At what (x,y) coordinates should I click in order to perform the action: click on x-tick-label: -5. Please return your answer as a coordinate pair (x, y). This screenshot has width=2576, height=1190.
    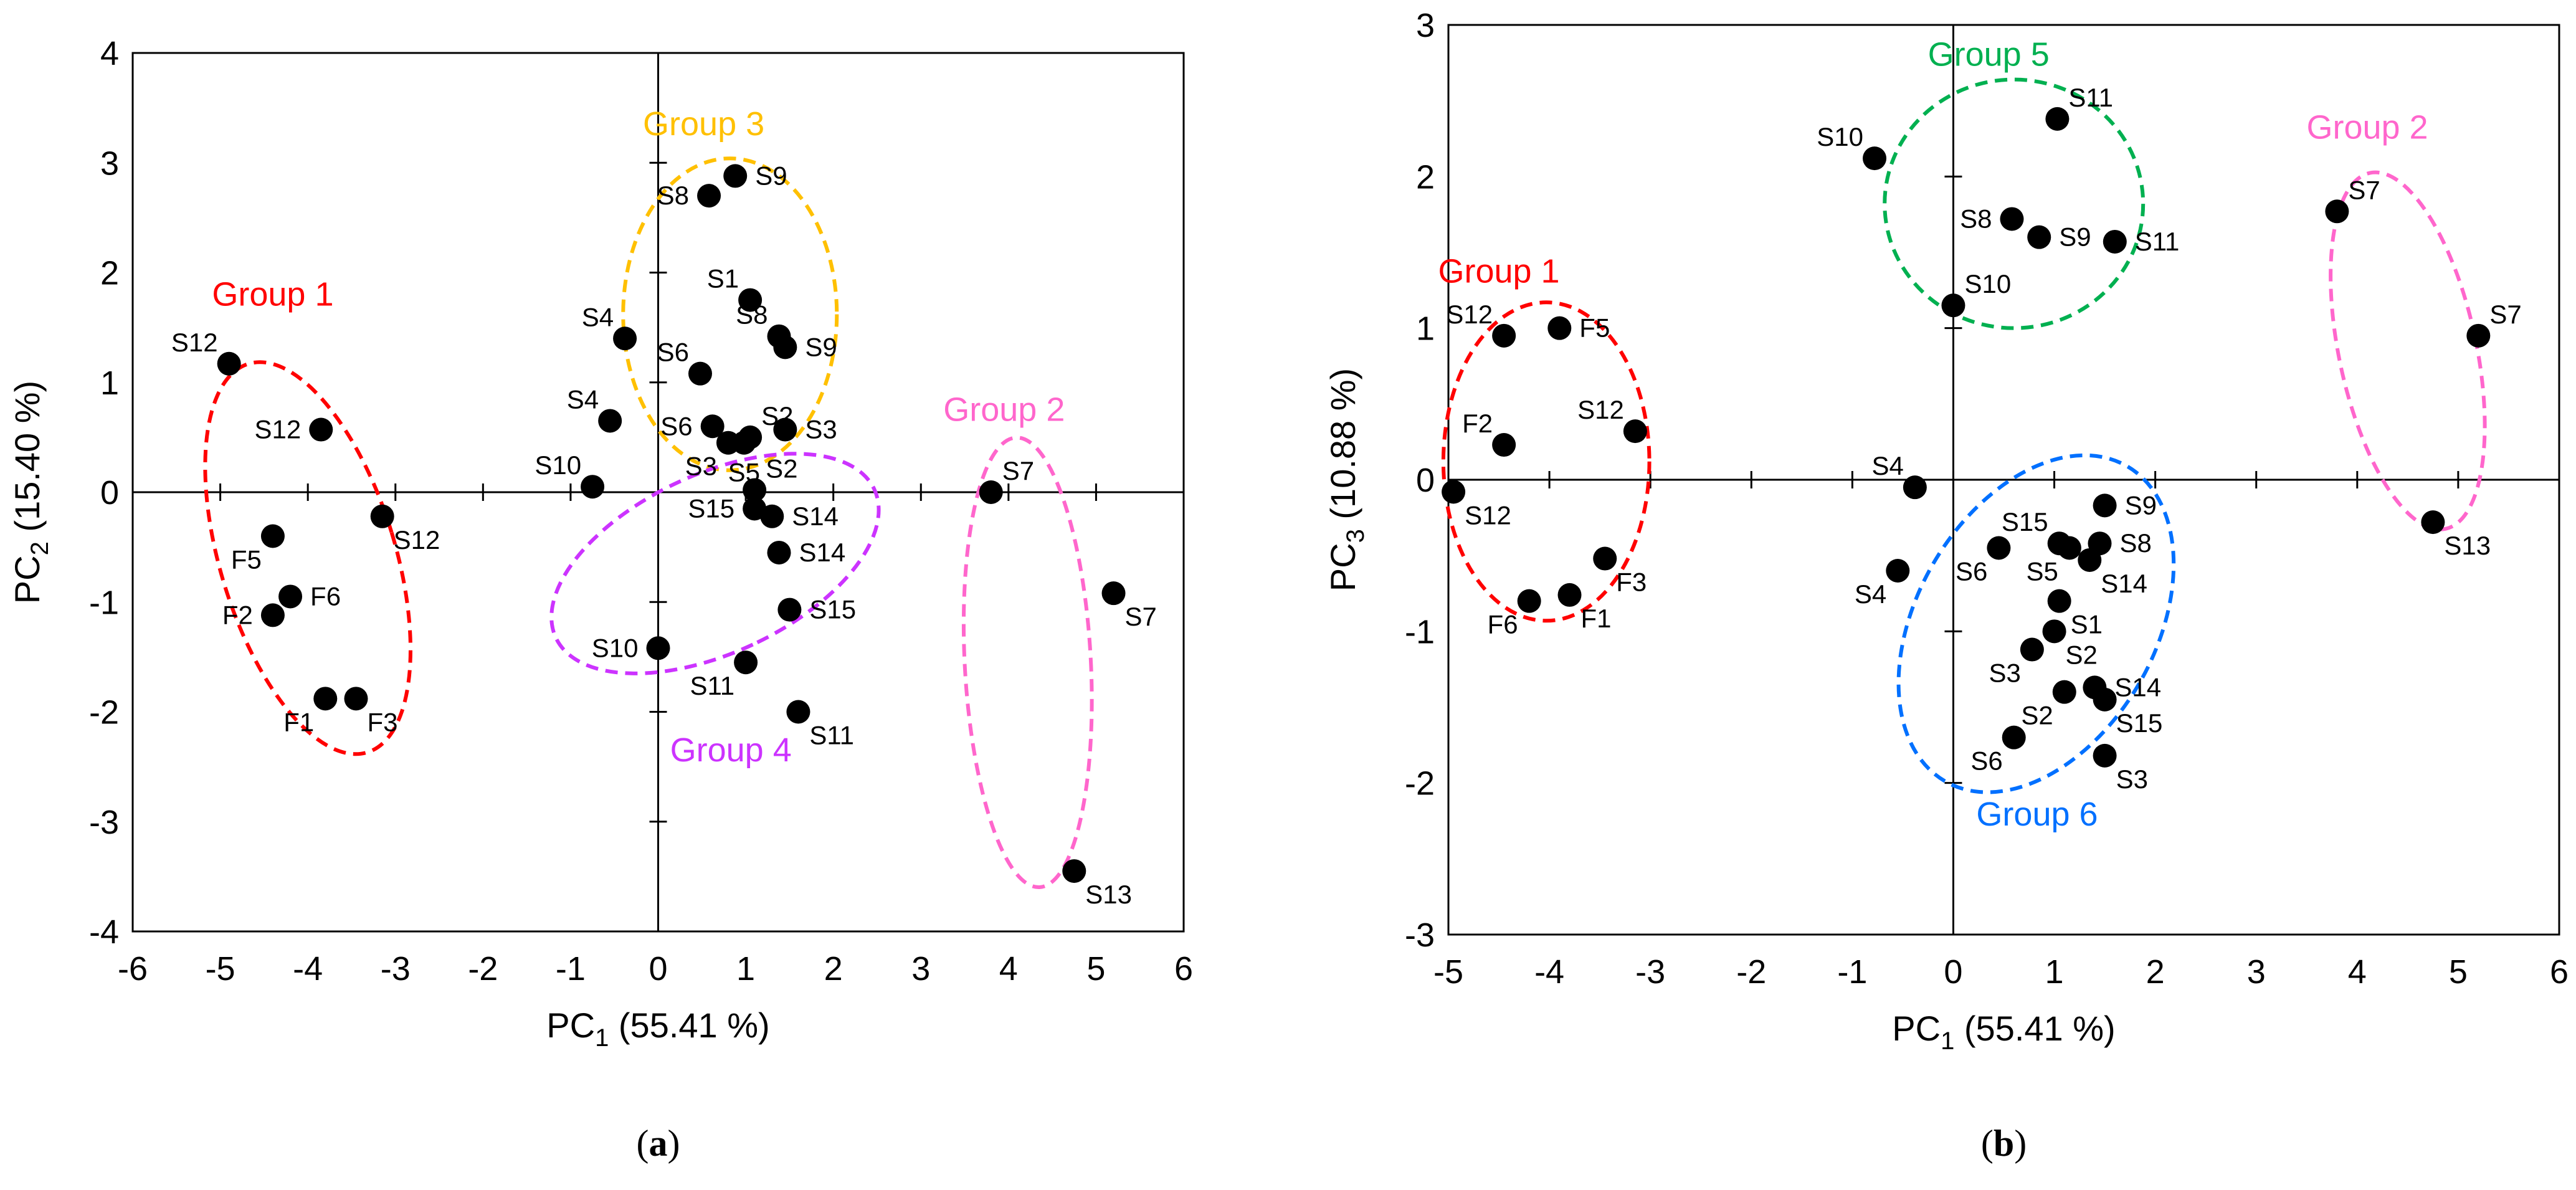
    Looking at the image, I should click on (1448, 972).